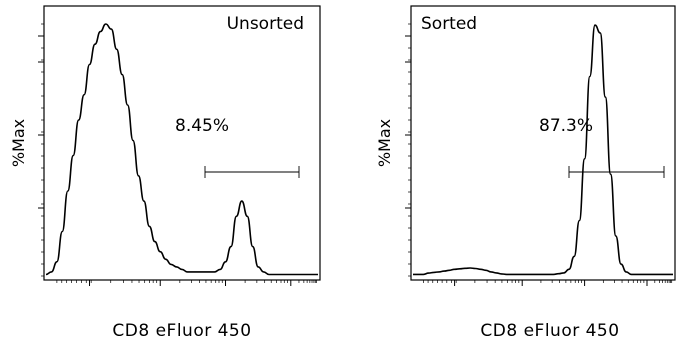 The height and width of the screenshot is (343, 679). Describe the element at coordinates (265, 24) in the screenshot. I see `panel-label: Unsorted` at that location.